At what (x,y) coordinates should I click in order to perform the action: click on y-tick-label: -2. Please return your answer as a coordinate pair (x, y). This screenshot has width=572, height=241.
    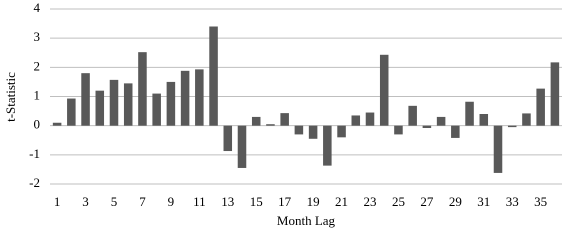
    Looking at the image, I should click on (34, 182).